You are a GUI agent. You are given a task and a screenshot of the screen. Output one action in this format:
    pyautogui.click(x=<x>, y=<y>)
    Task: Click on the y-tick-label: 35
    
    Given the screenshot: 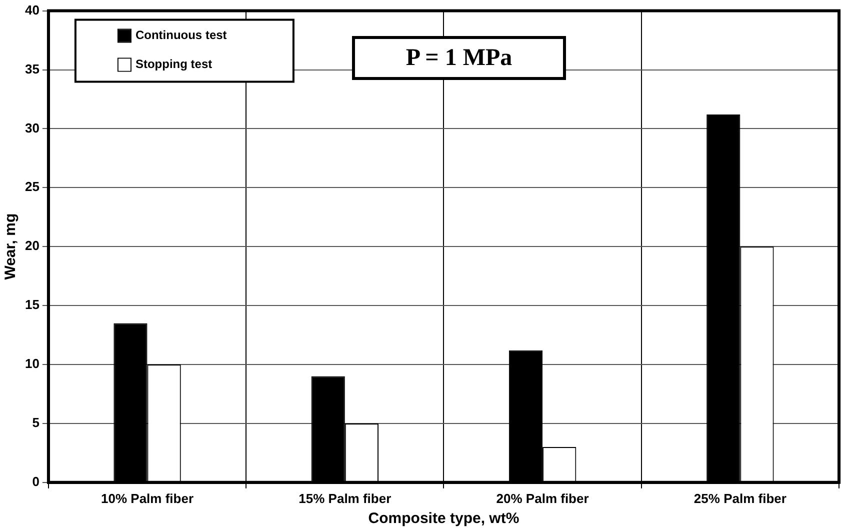 What is the action you would take?
    pyautogui.click(x=32, y=68)
    